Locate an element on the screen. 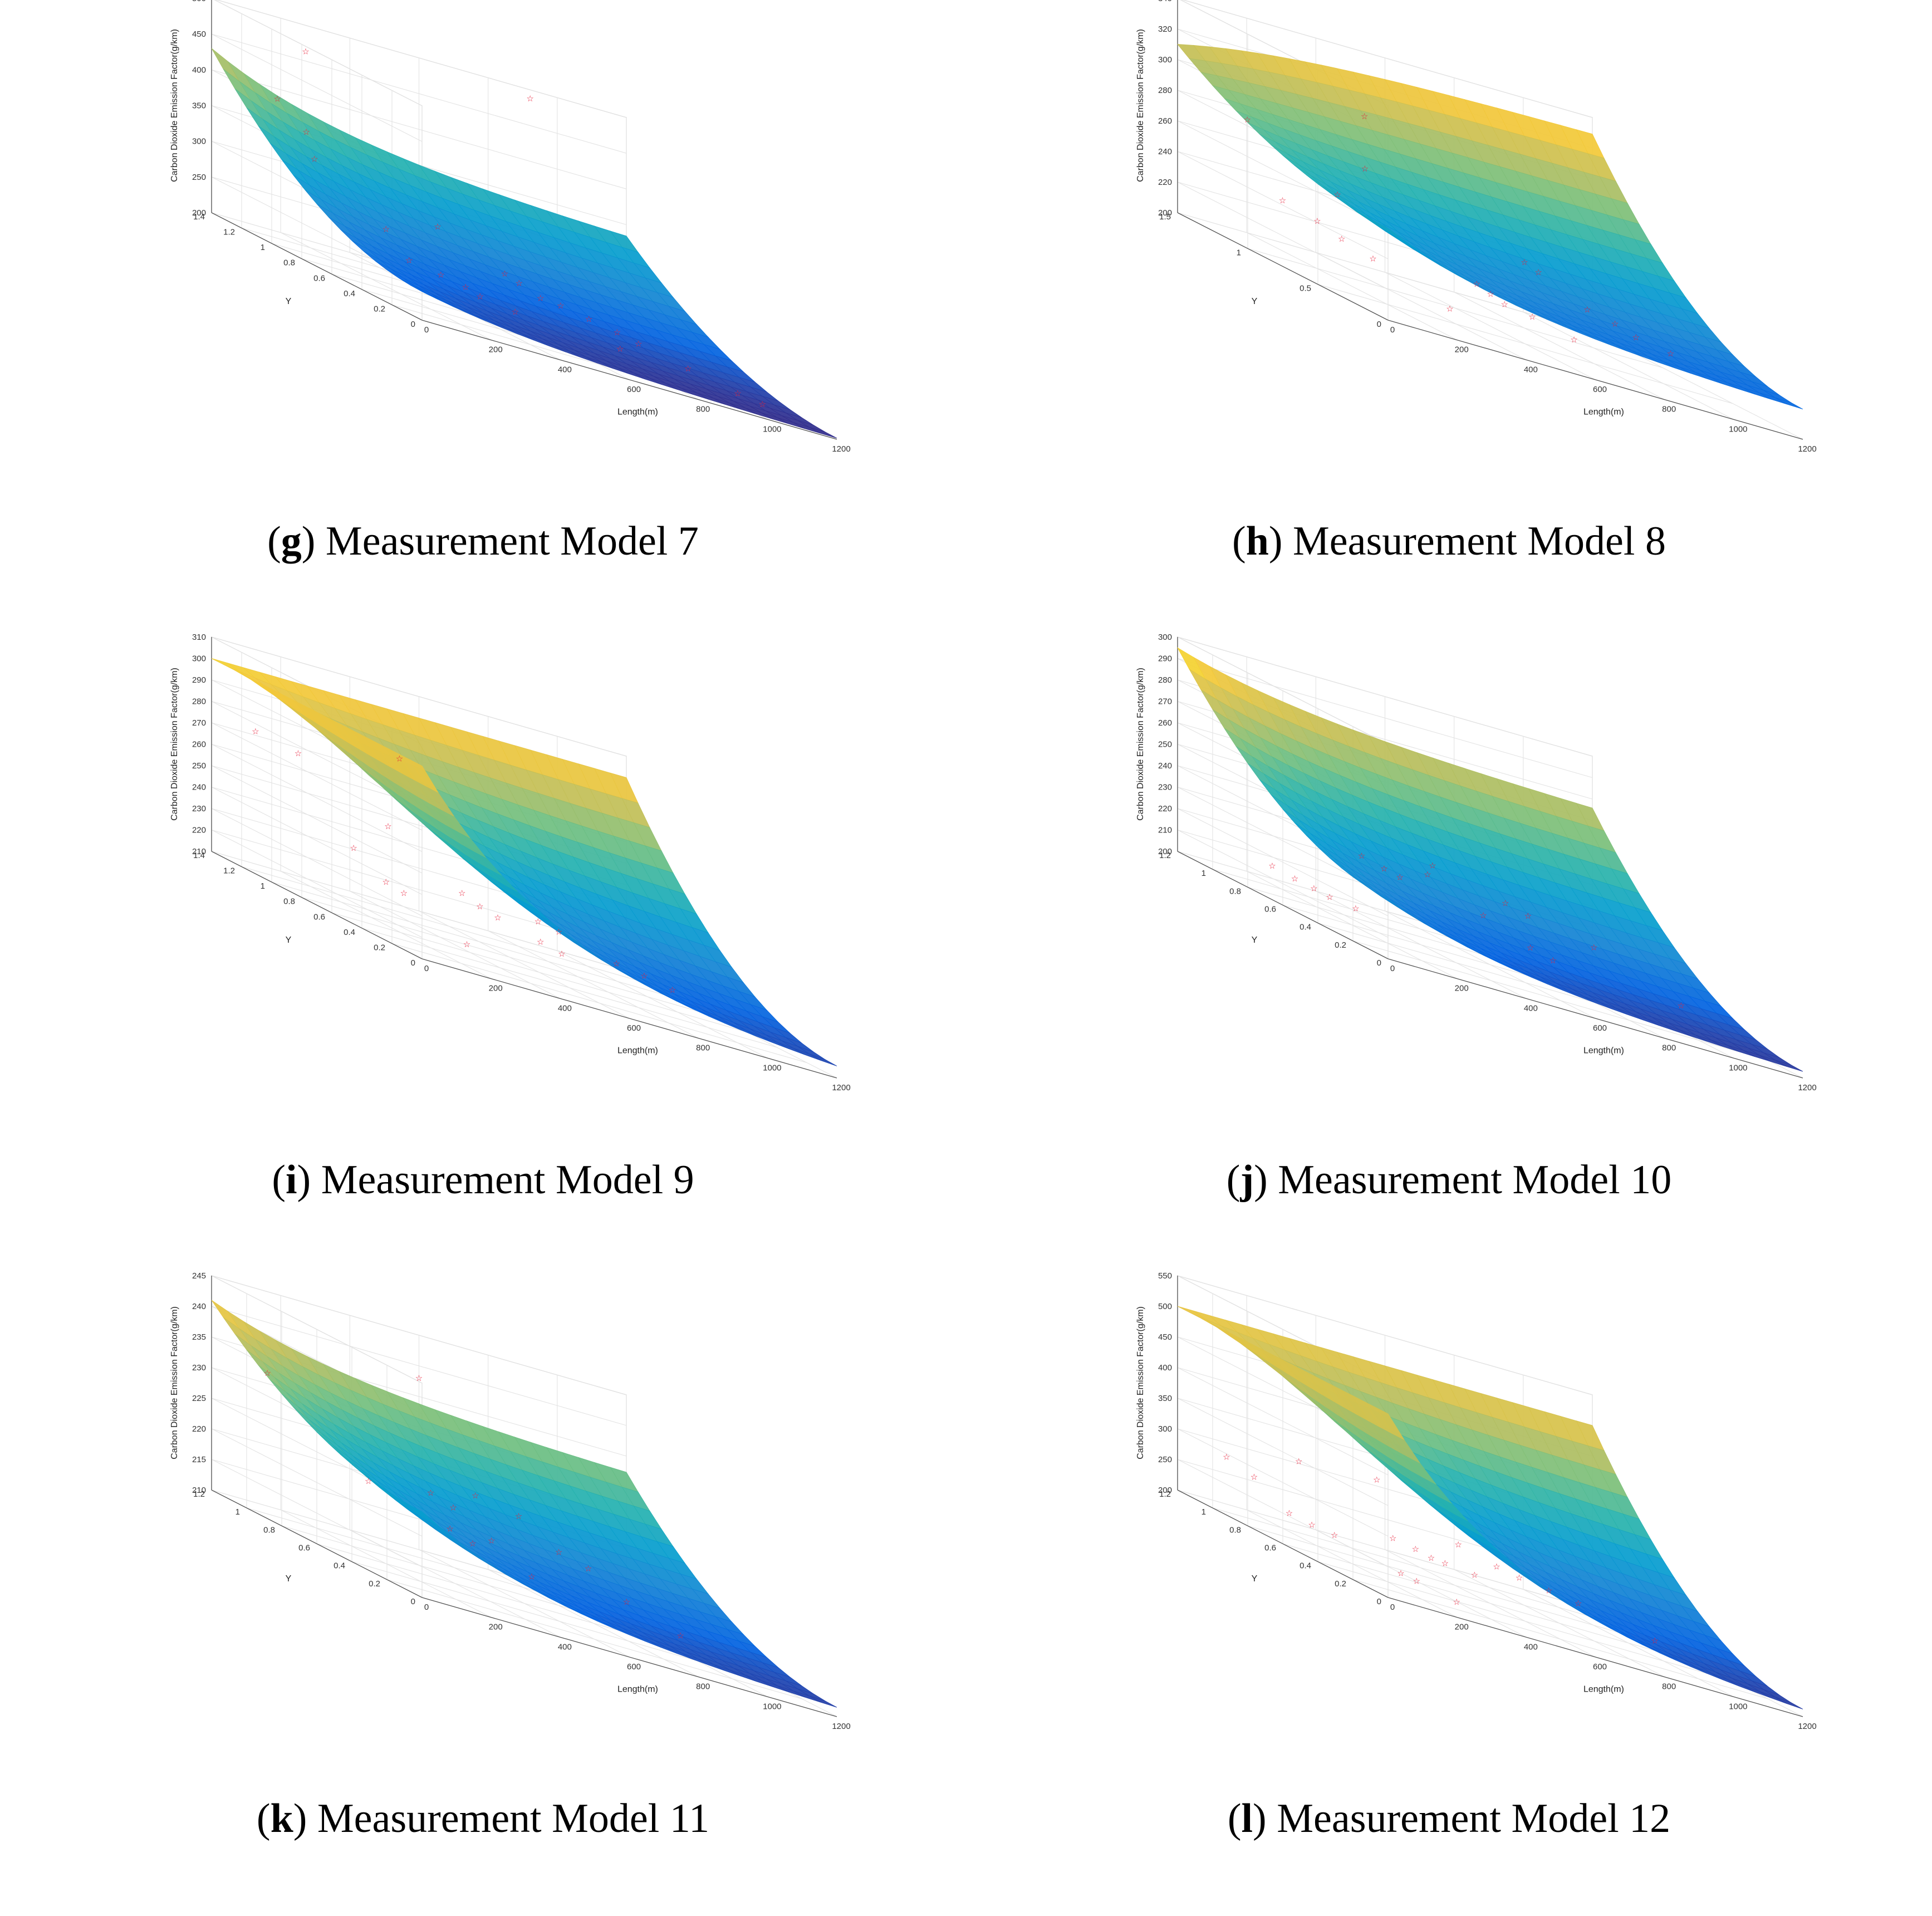  panel-letter: i is located at coordinates (291, 1180).